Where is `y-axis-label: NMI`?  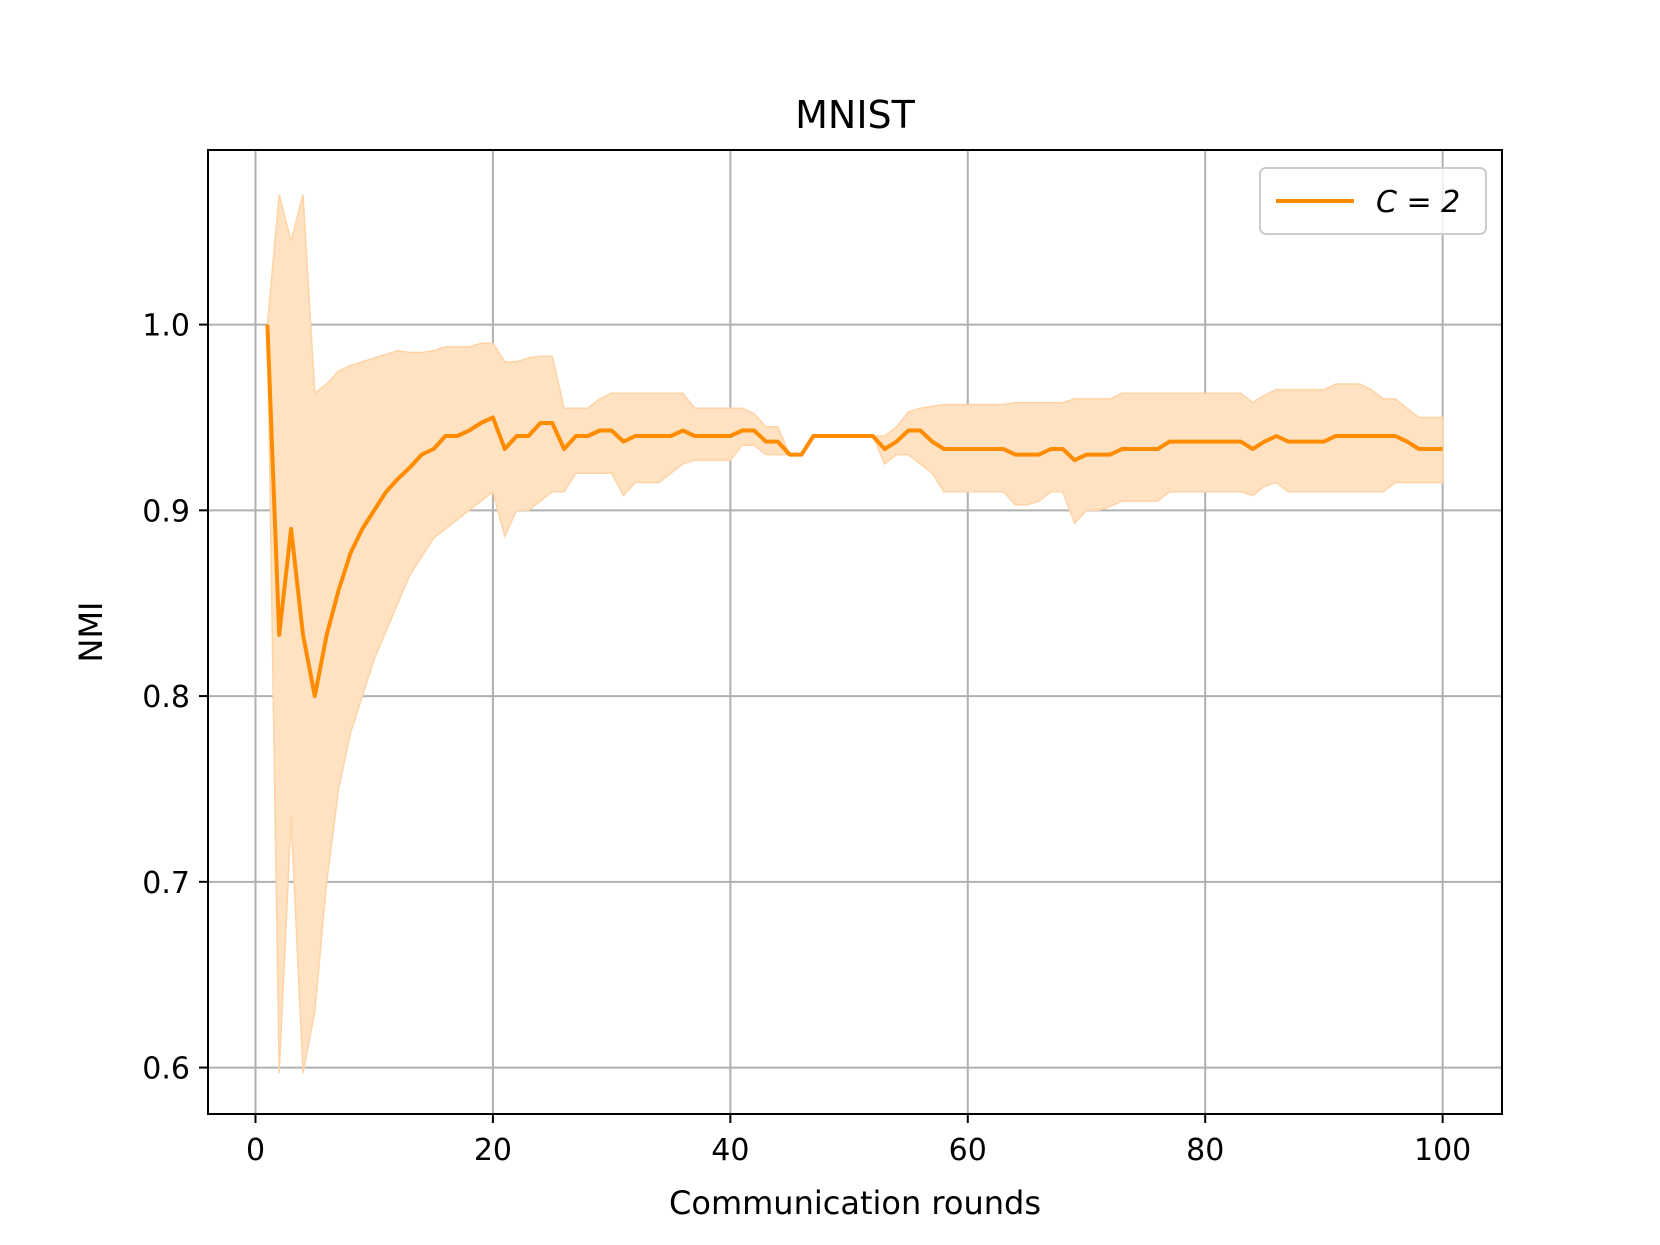 y-axis-label: NMI is located at coordinates (91, 632).